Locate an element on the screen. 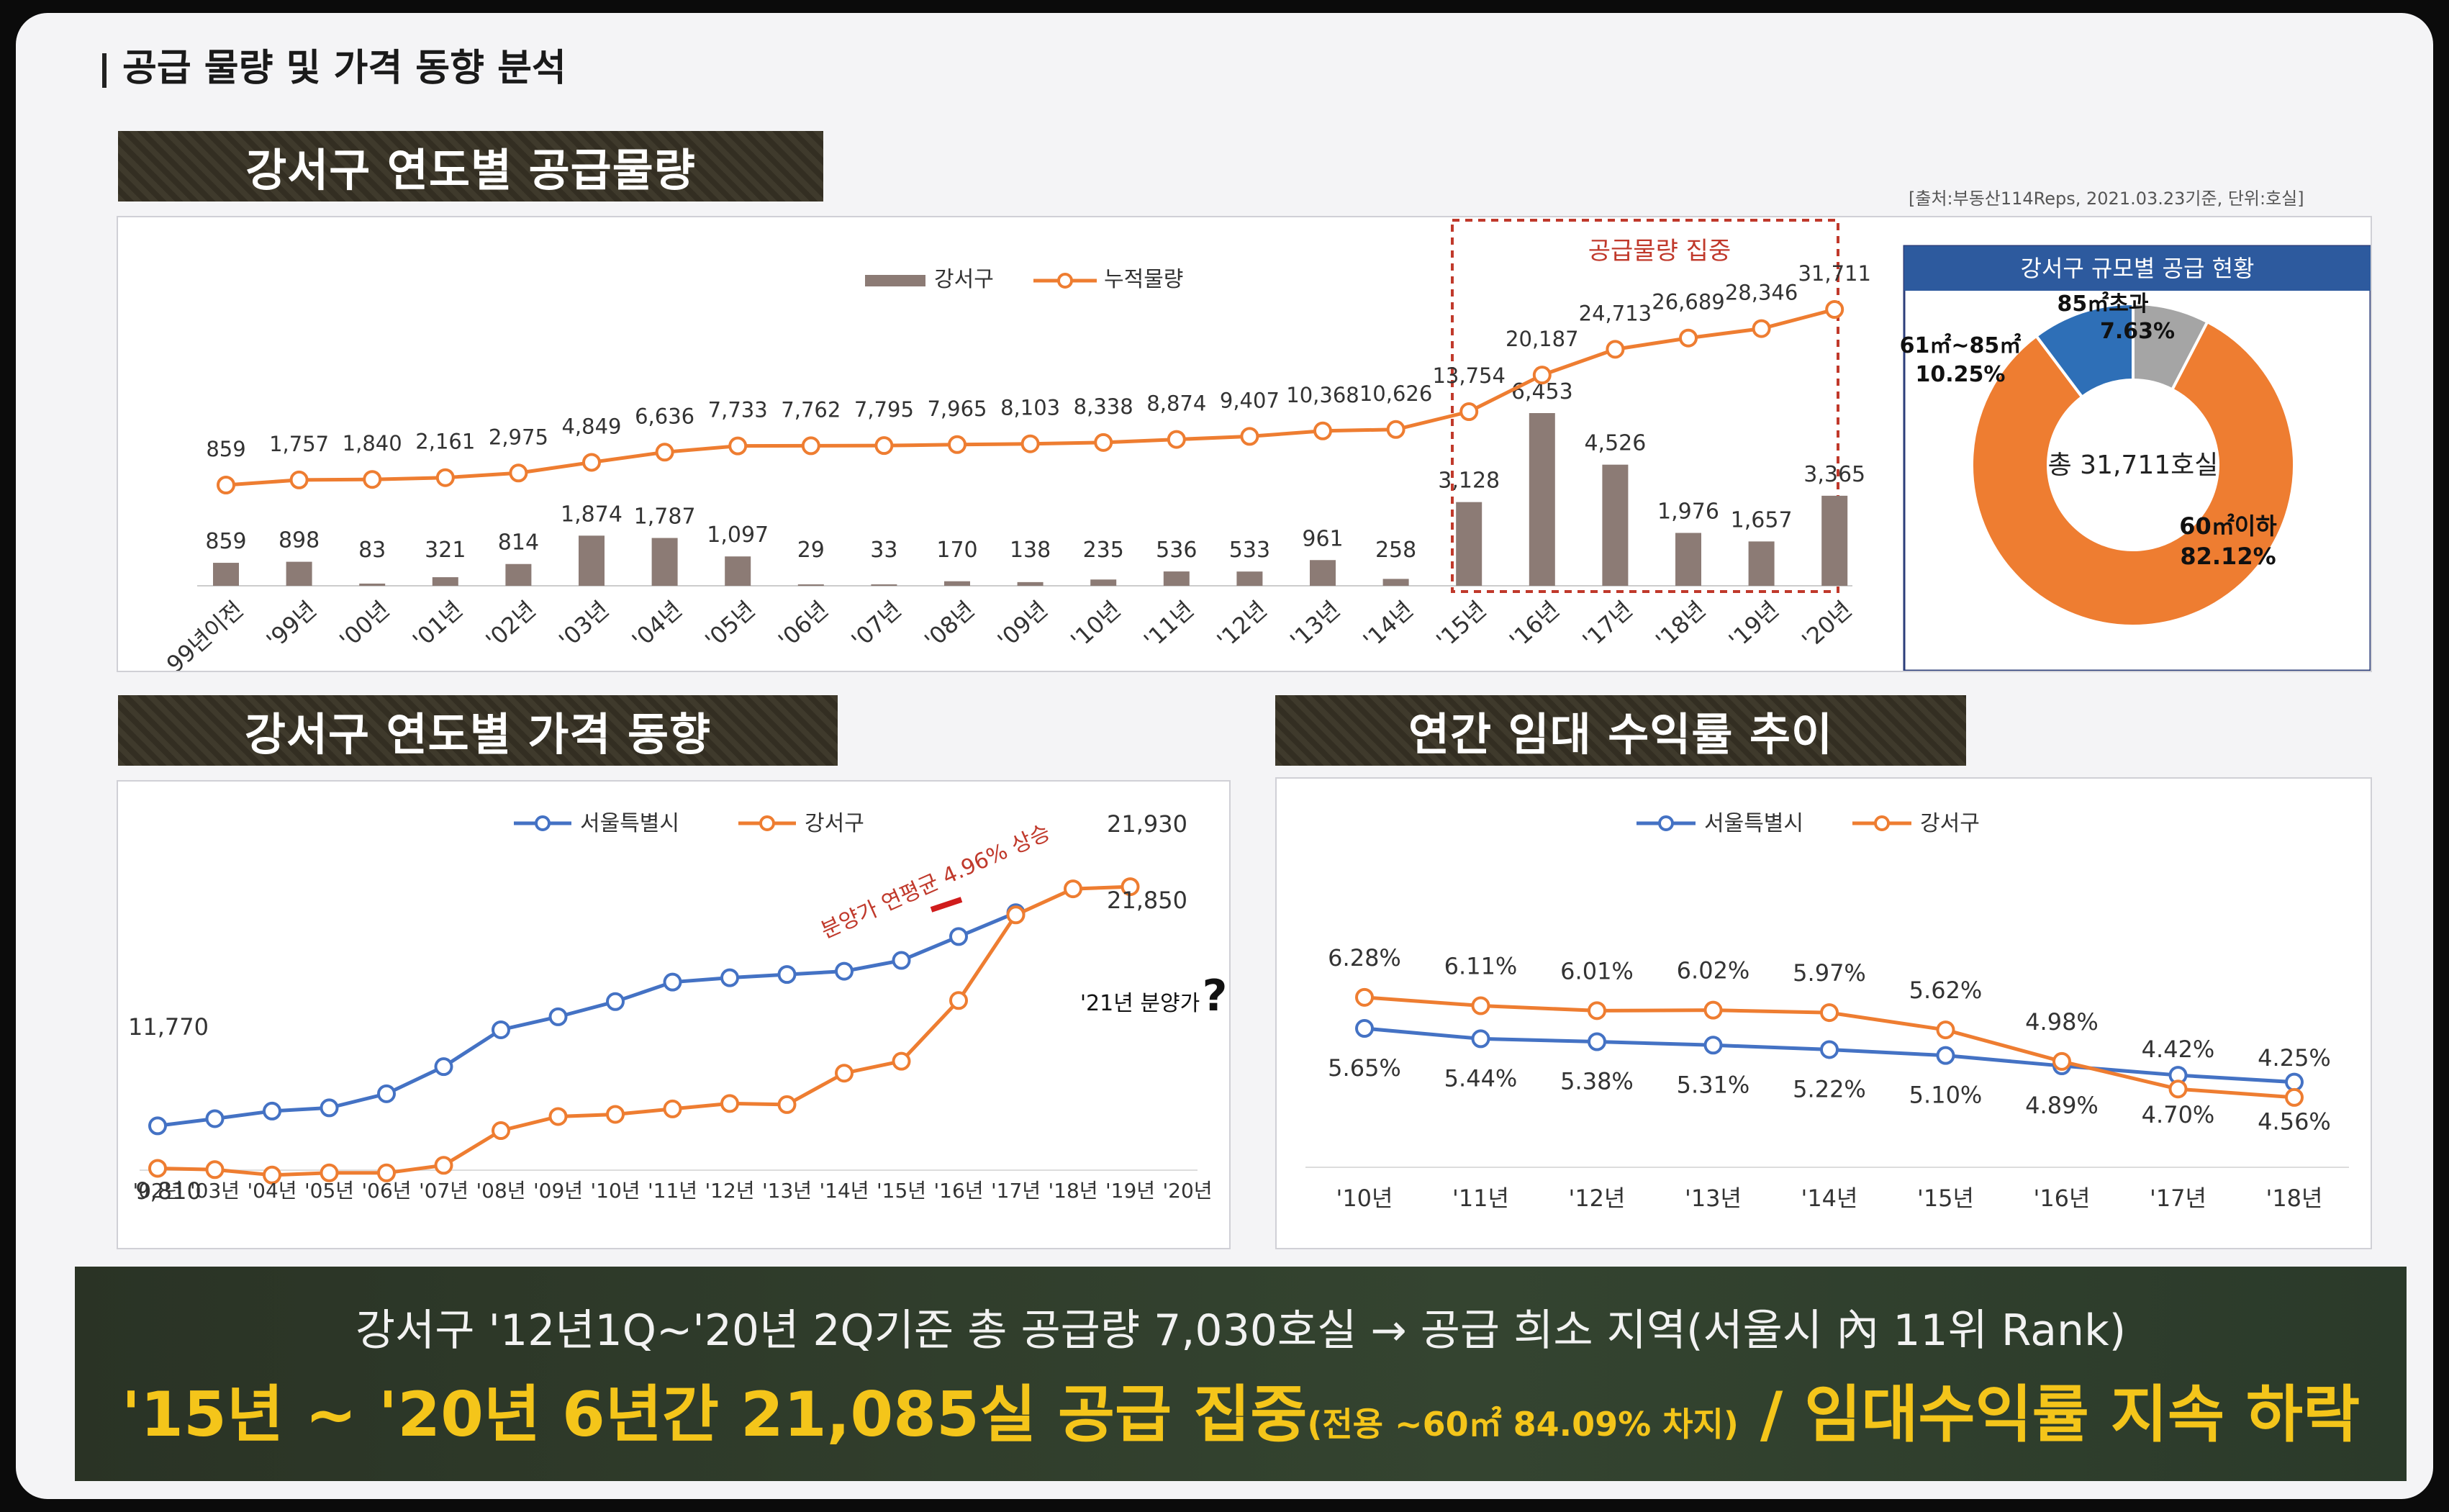 The height and width of the screenshot is (1512, 2449). supply-bar-label: 1,976 is located at coordinates (1688, 512).